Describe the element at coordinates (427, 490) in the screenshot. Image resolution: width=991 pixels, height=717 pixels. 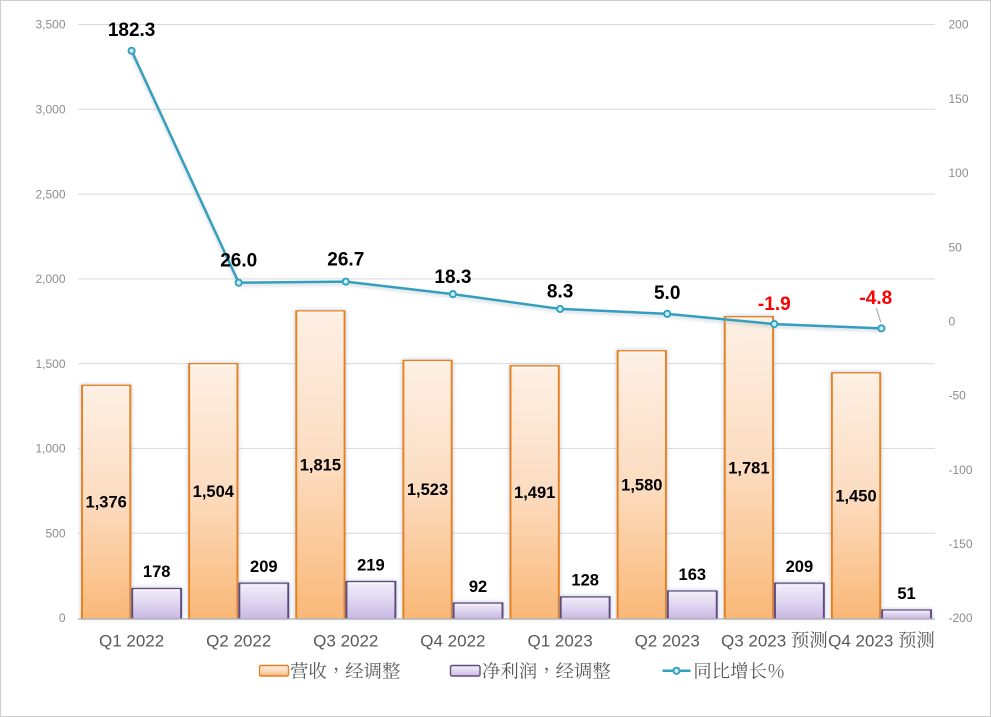
I see `svg-text: 1,523` at that location.